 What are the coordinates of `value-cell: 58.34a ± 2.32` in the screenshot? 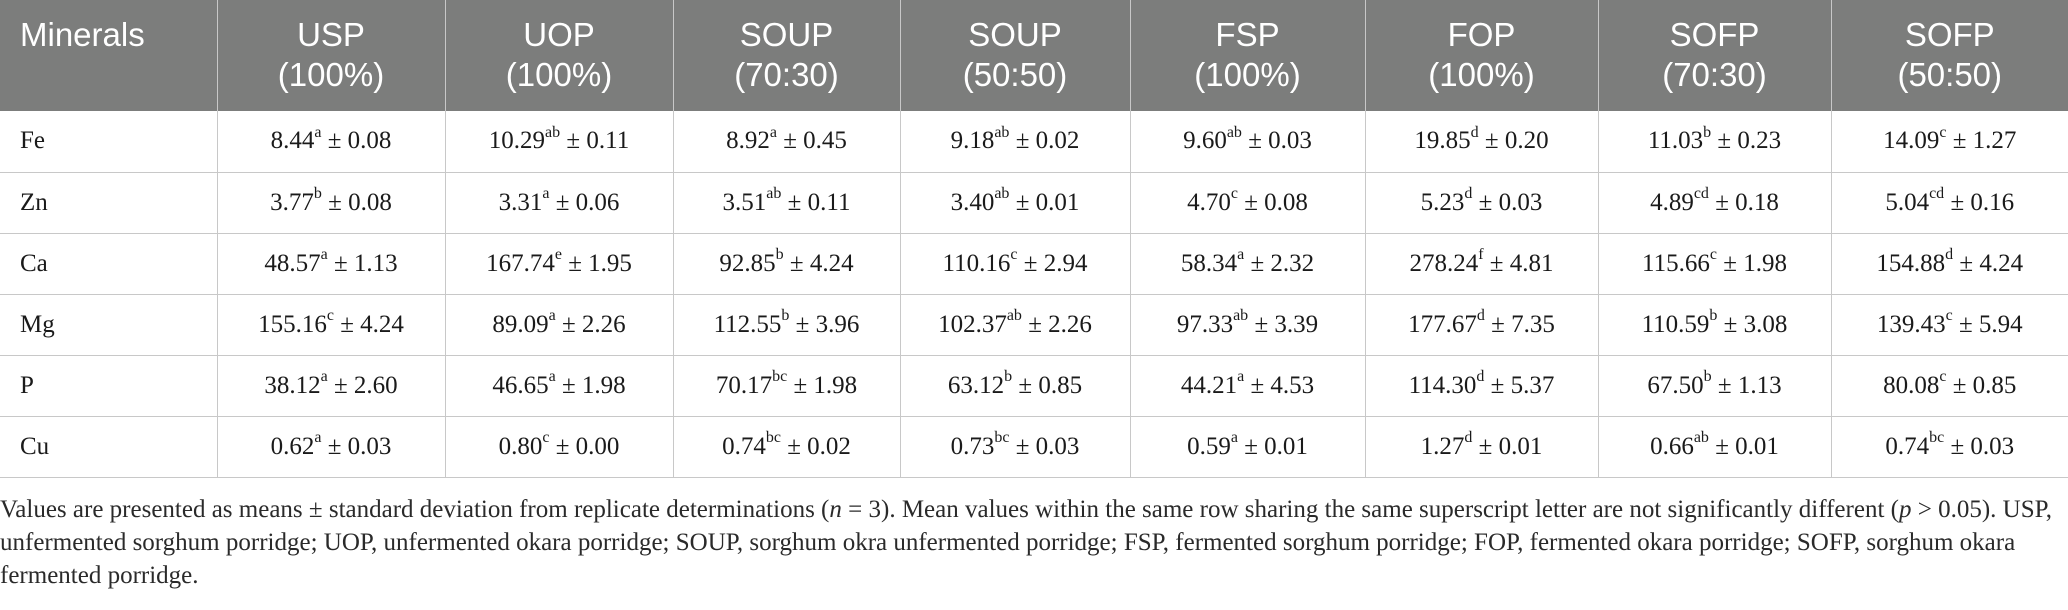 It's located at (1248, 264).